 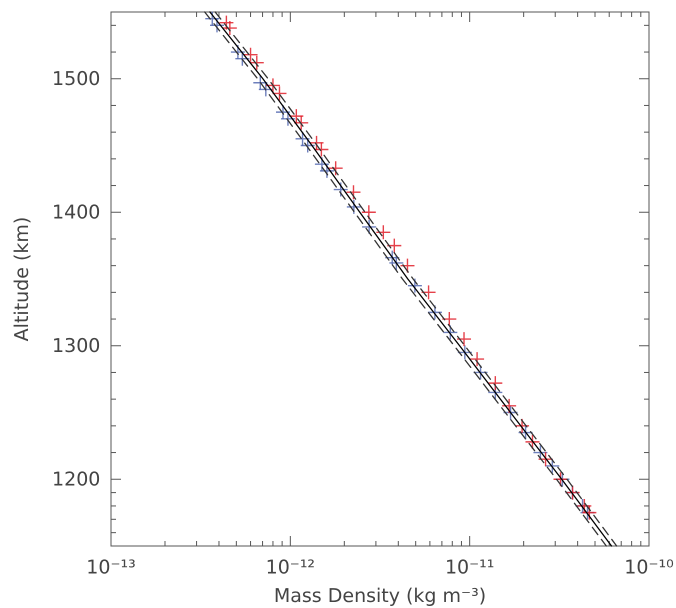 What do you see at coordinates (111, 567) in the screenshot?
I see `x-tick-label: 10⁻¹³` at bounding box center [111, 567].